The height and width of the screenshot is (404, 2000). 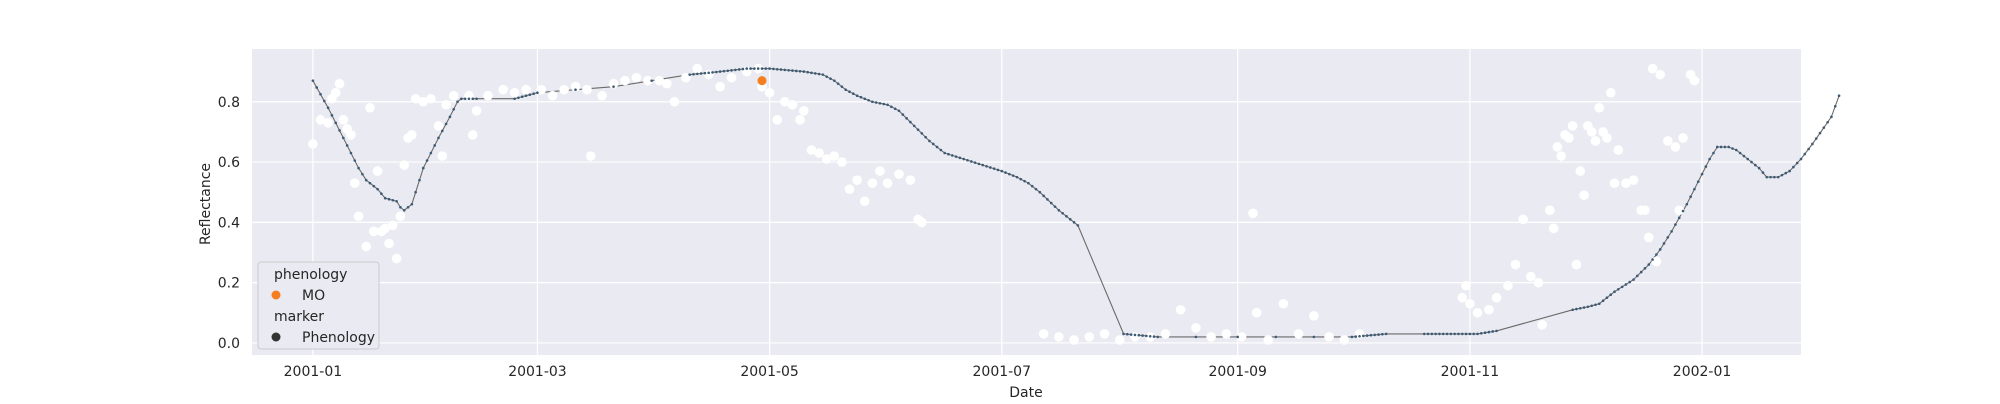 I want to click on y-tick-label: 0.0, so click(x=229, y=344).